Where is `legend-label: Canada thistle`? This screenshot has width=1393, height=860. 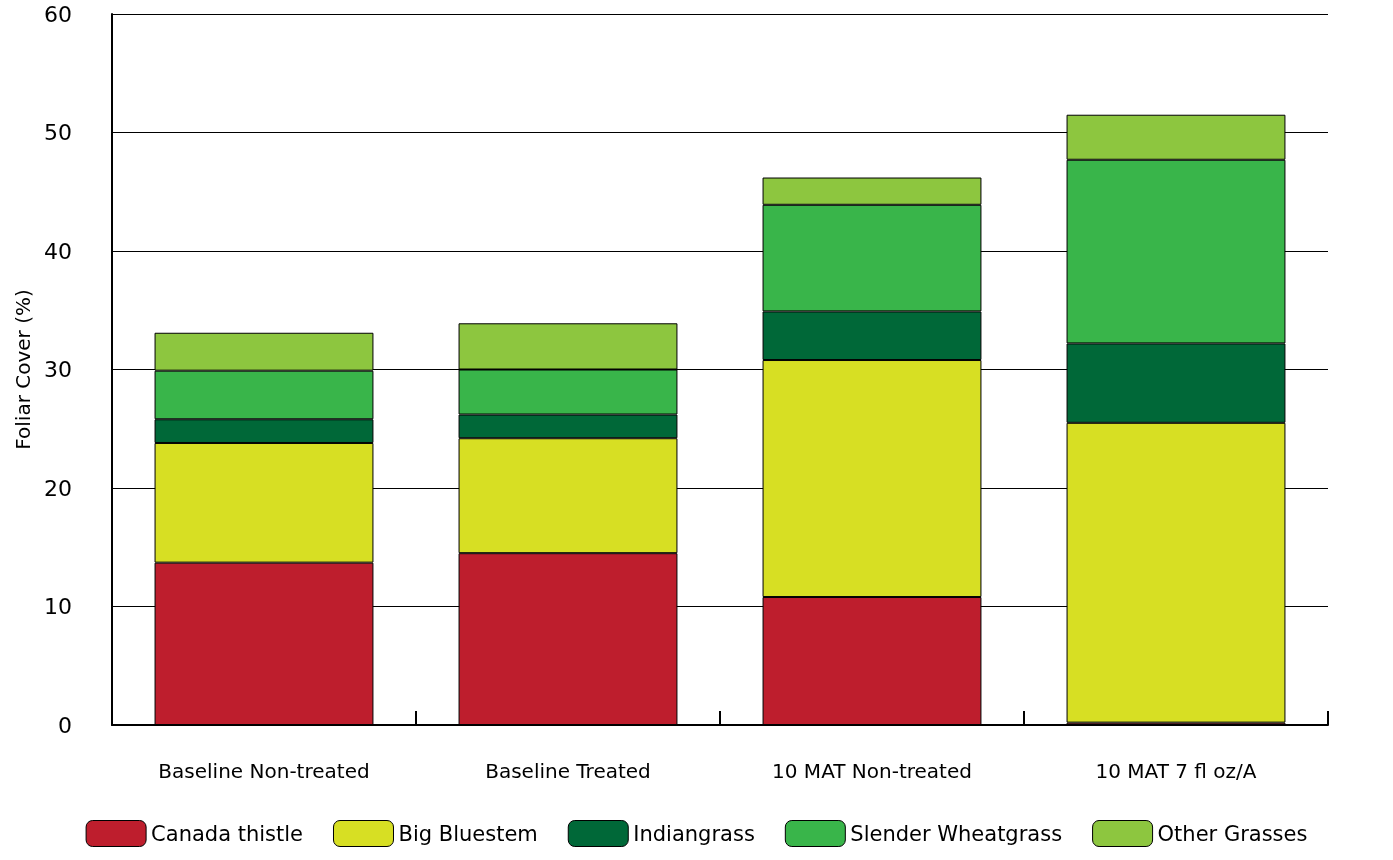
legend-label: Canada thistle is located at coordinates (227, 833).